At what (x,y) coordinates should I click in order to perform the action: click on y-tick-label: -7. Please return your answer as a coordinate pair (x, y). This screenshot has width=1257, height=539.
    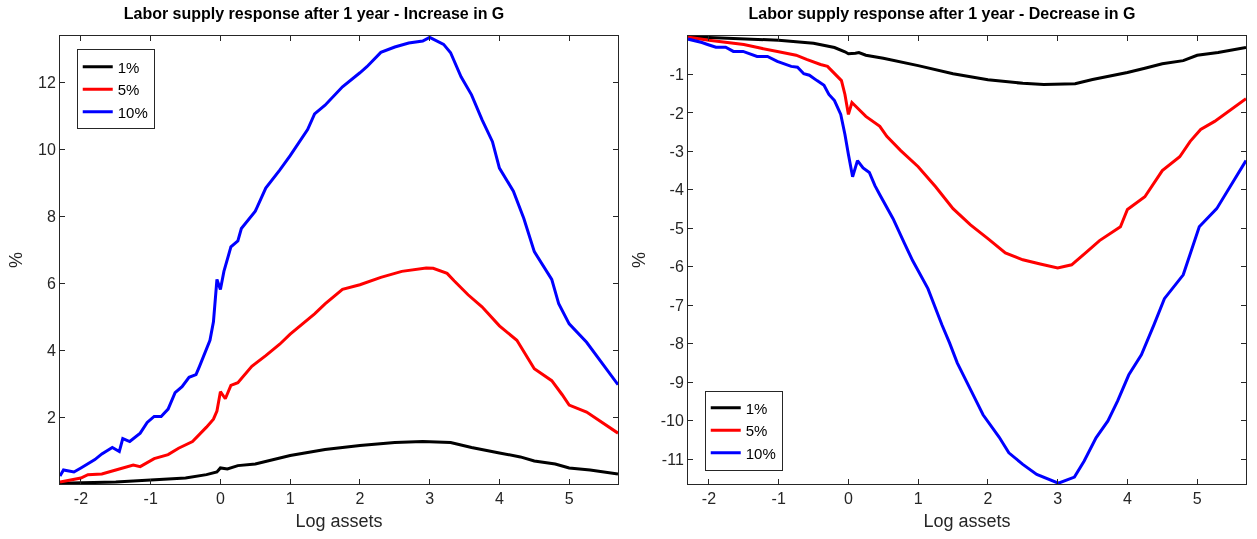
    Looking at the image, I should click on (676, 305).